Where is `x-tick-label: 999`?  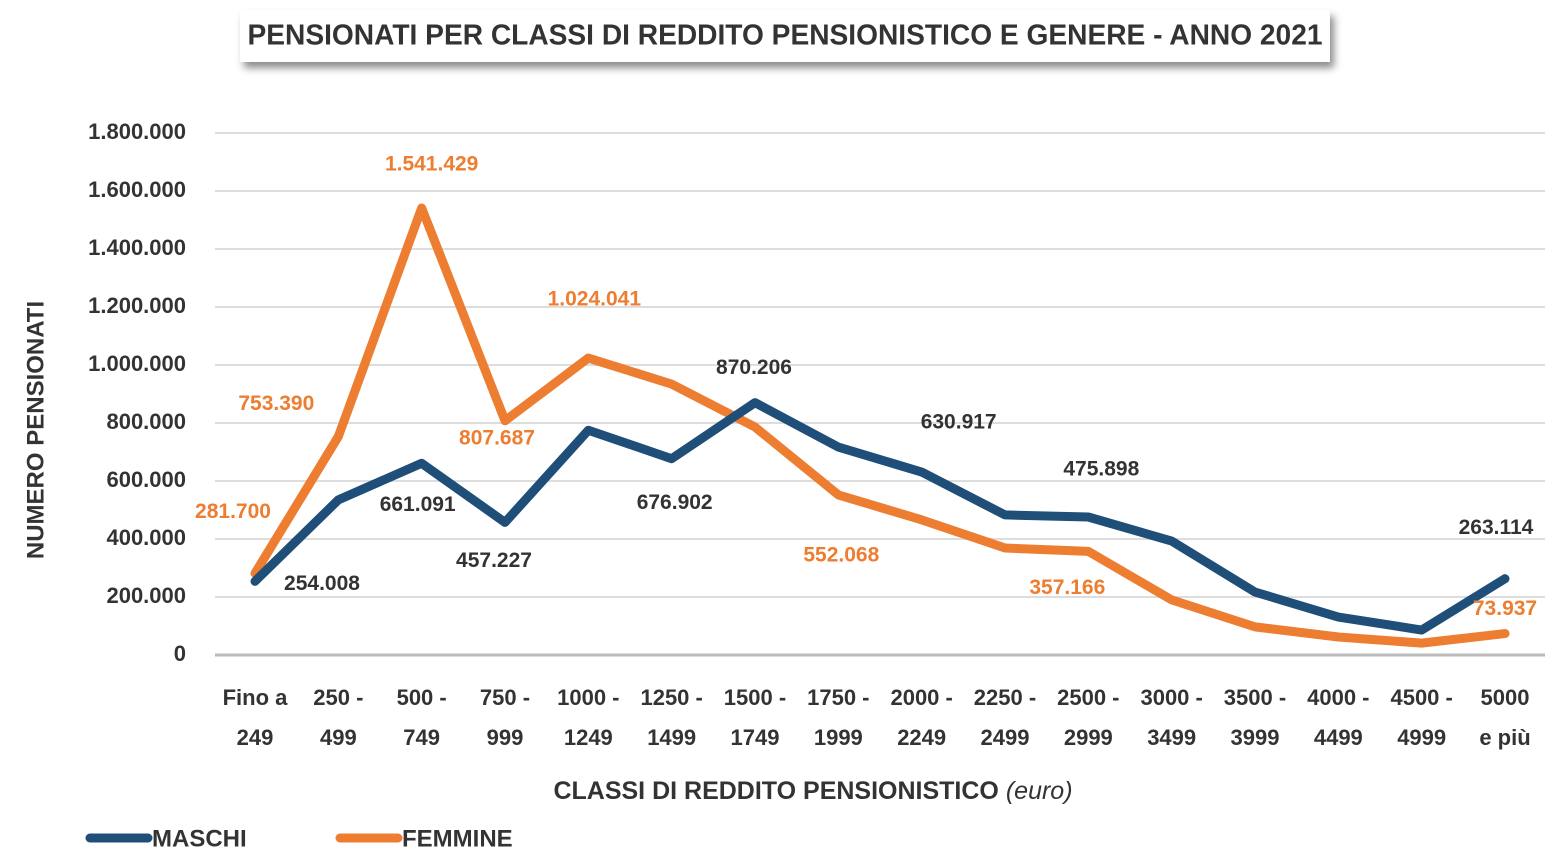 x-tick-label: 999 is located at coordinates (505, 737).